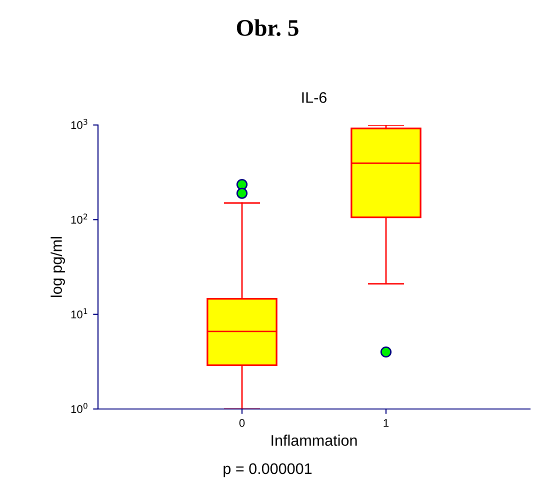 Image resolution: width=535 pixels, height=486 pixels. Describe the element at coordinates (242, 423) in the screenshot. I see `x-tick-label: 0` at that location.